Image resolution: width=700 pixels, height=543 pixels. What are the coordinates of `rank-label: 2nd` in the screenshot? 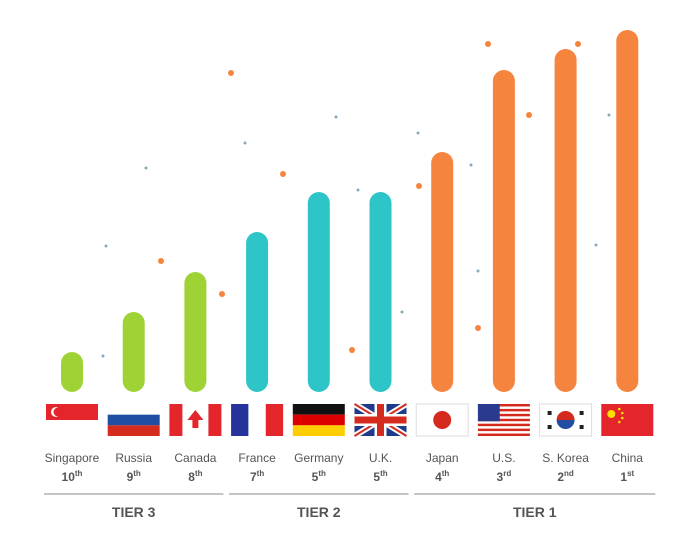 It's located at (565, 476).